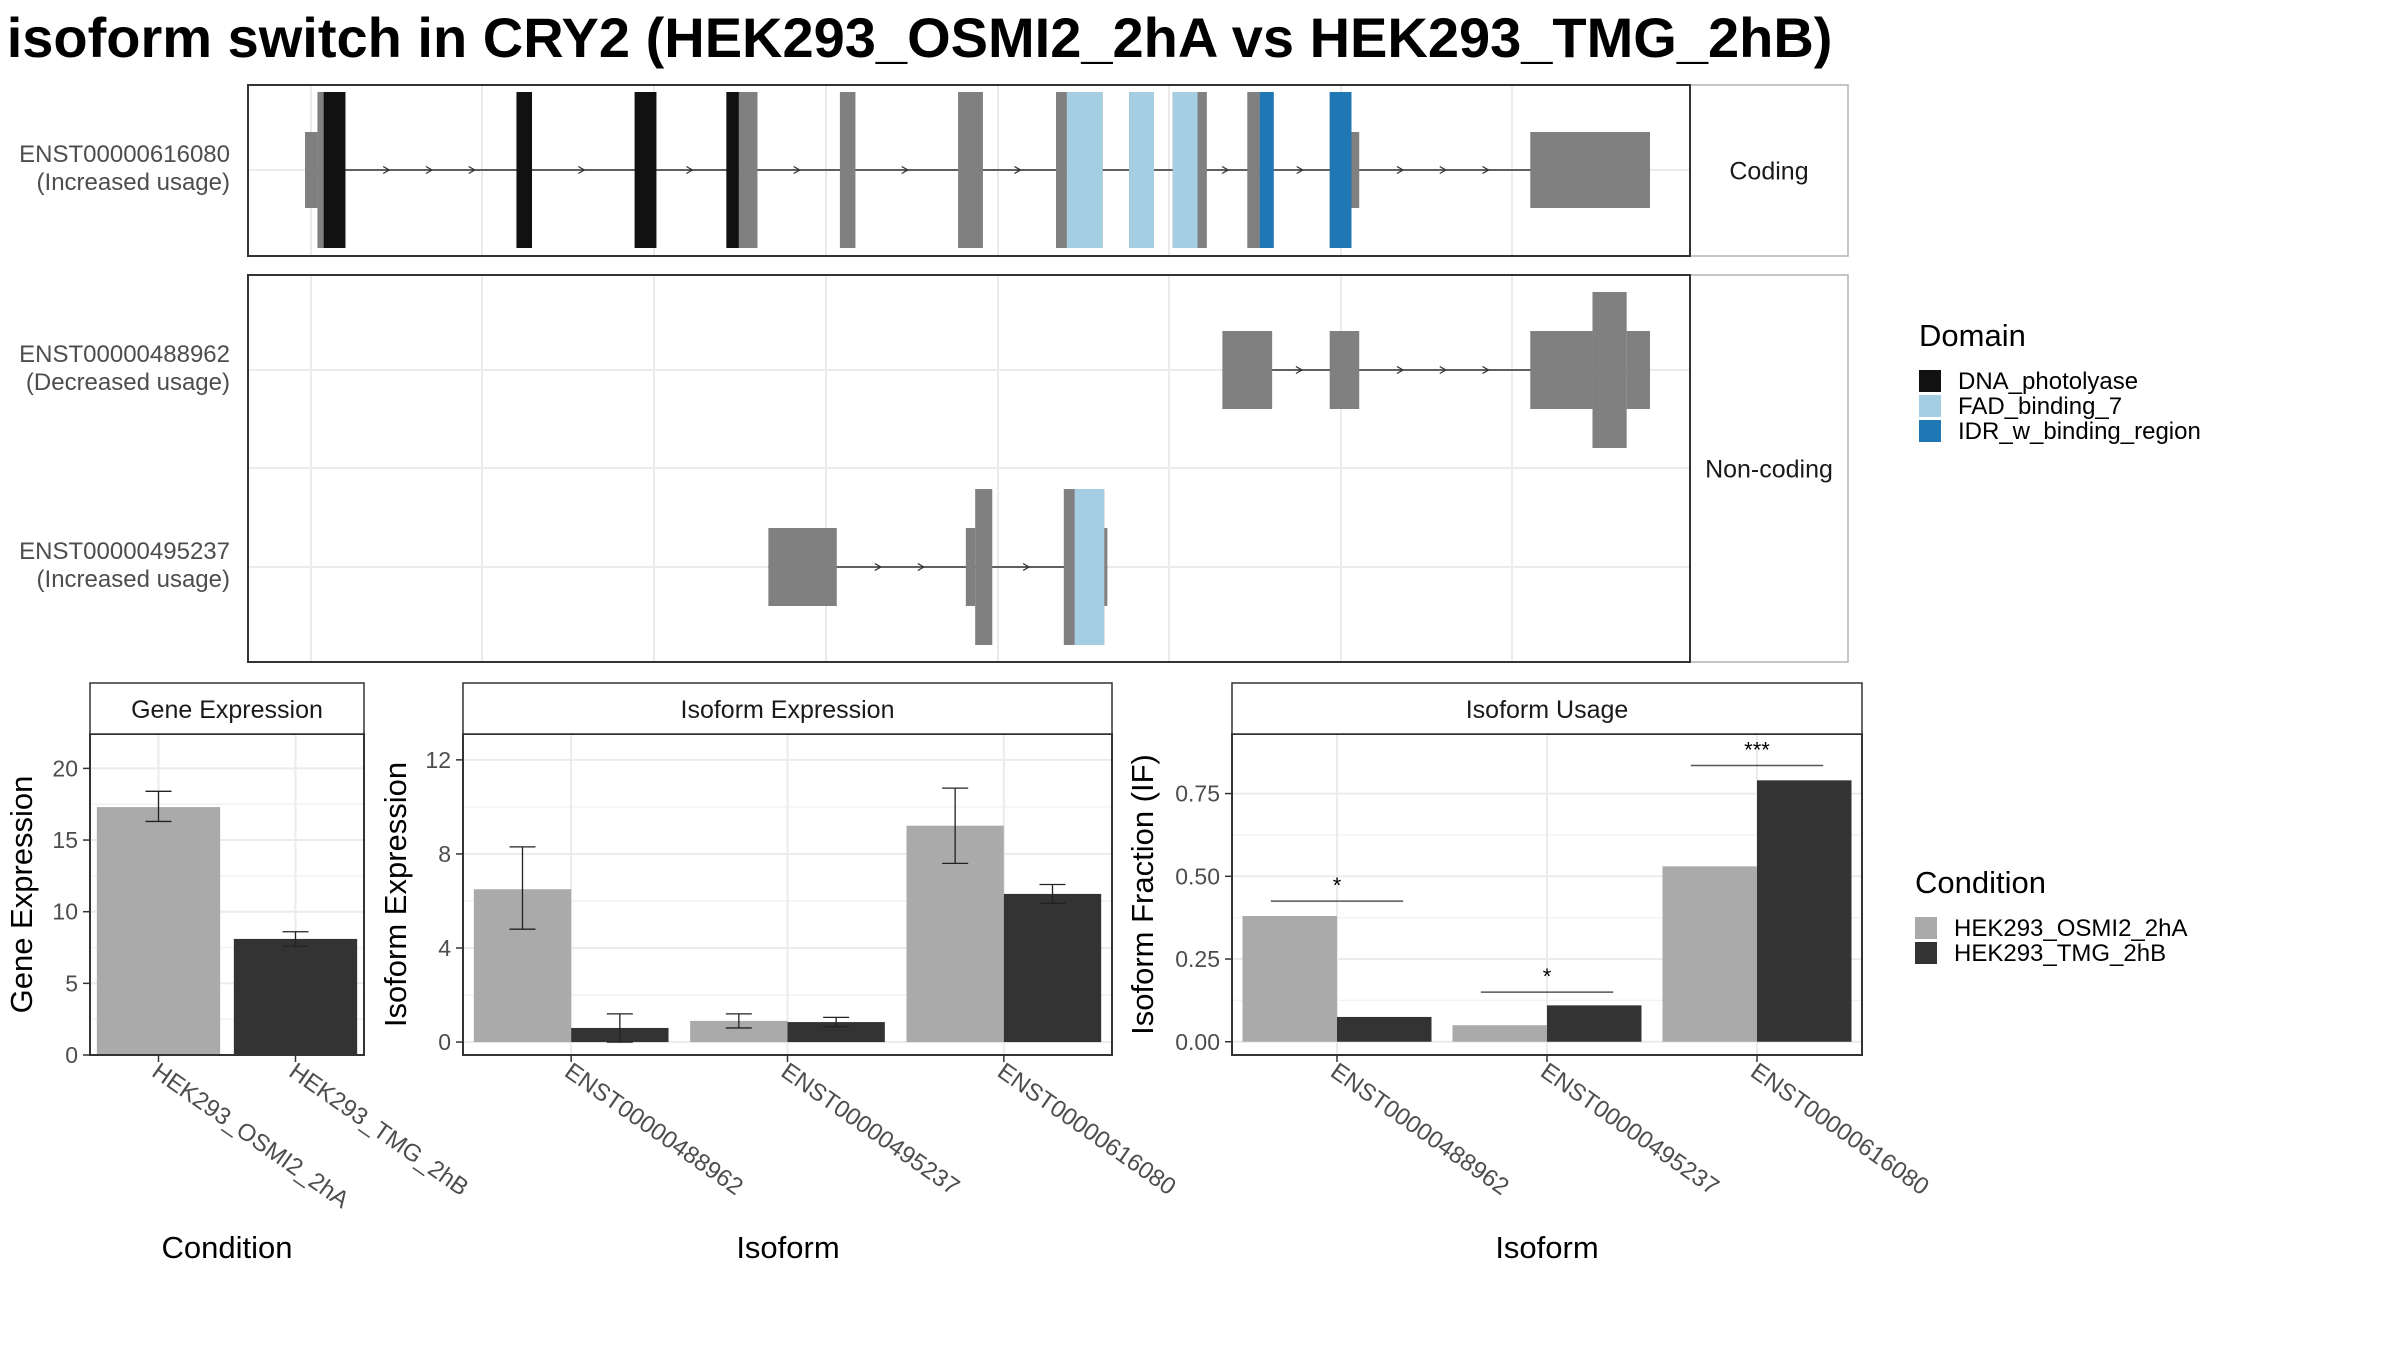  Describe the element at coordinates (1769, 470) in the screenshot. I see `facet-strip-label: Non-coding` at that location.